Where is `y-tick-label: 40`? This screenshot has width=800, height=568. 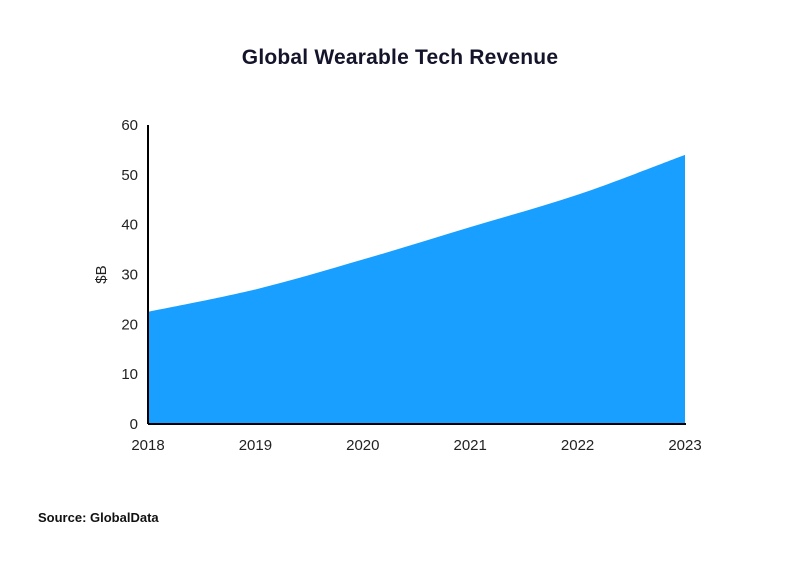
y-tick-label: 40 is located at coordinates (129, 225).